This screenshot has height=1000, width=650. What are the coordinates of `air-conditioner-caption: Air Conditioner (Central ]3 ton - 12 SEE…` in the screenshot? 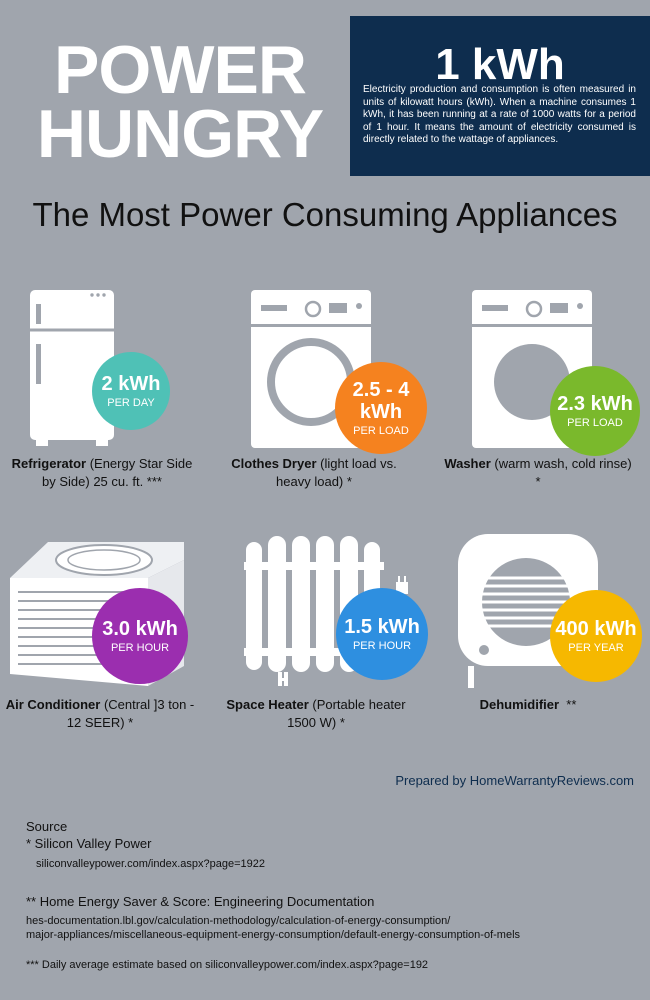 It's located at (100, 714).